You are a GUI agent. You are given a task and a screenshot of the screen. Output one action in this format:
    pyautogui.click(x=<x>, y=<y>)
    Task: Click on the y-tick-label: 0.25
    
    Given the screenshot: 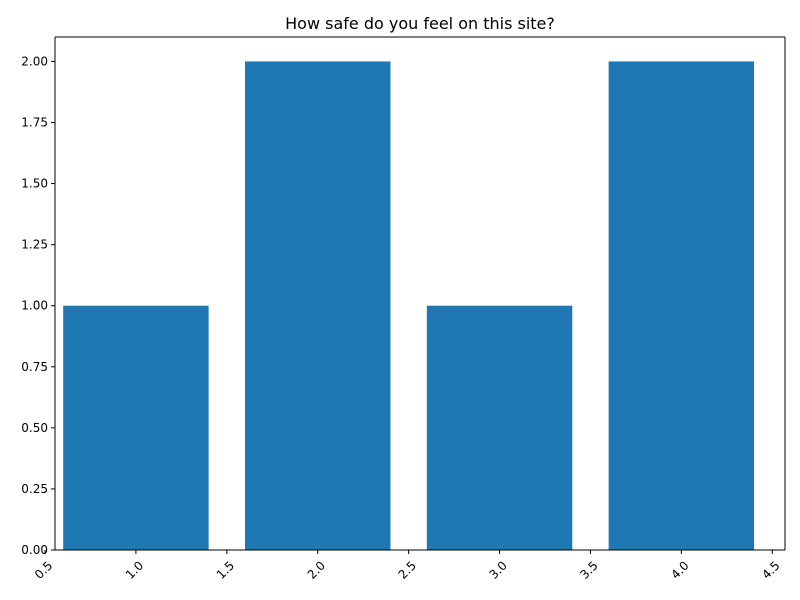 What is the action you would take?
    pyautogui.click(x=34, y=489)
    